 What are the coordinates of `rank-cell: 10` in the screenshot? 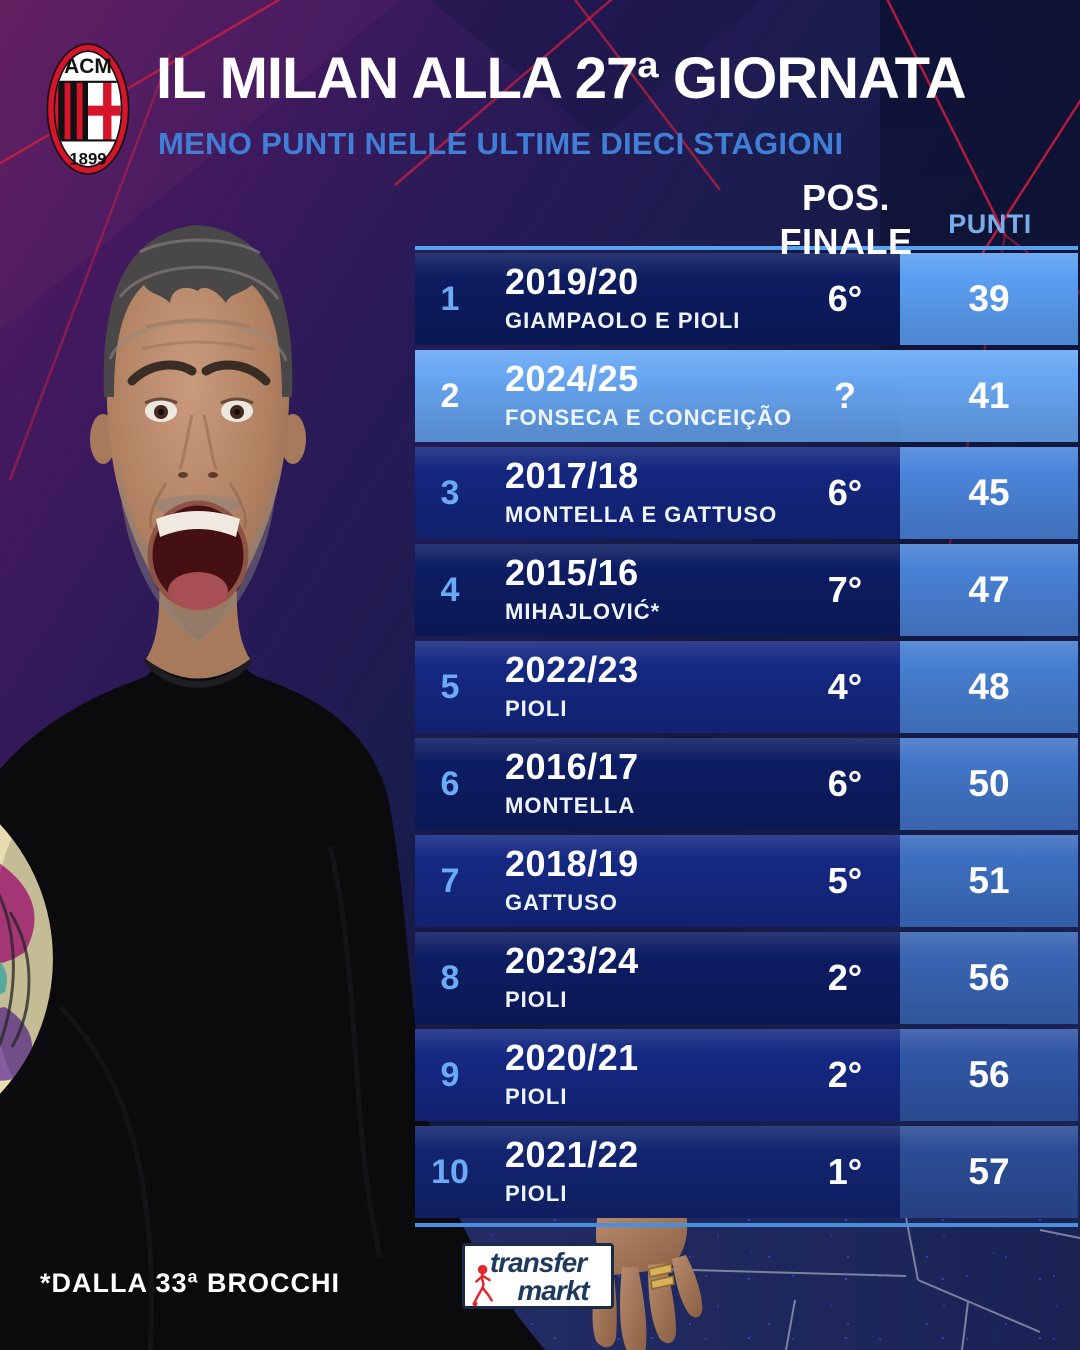 It's located at (450, 1171).